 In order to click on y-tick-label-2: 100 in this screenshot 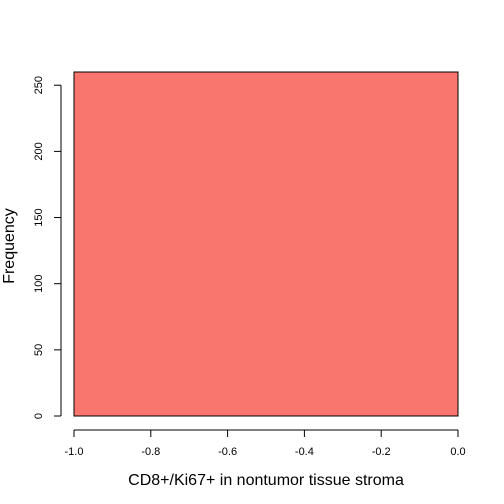, I will do `click(39, 284)`.